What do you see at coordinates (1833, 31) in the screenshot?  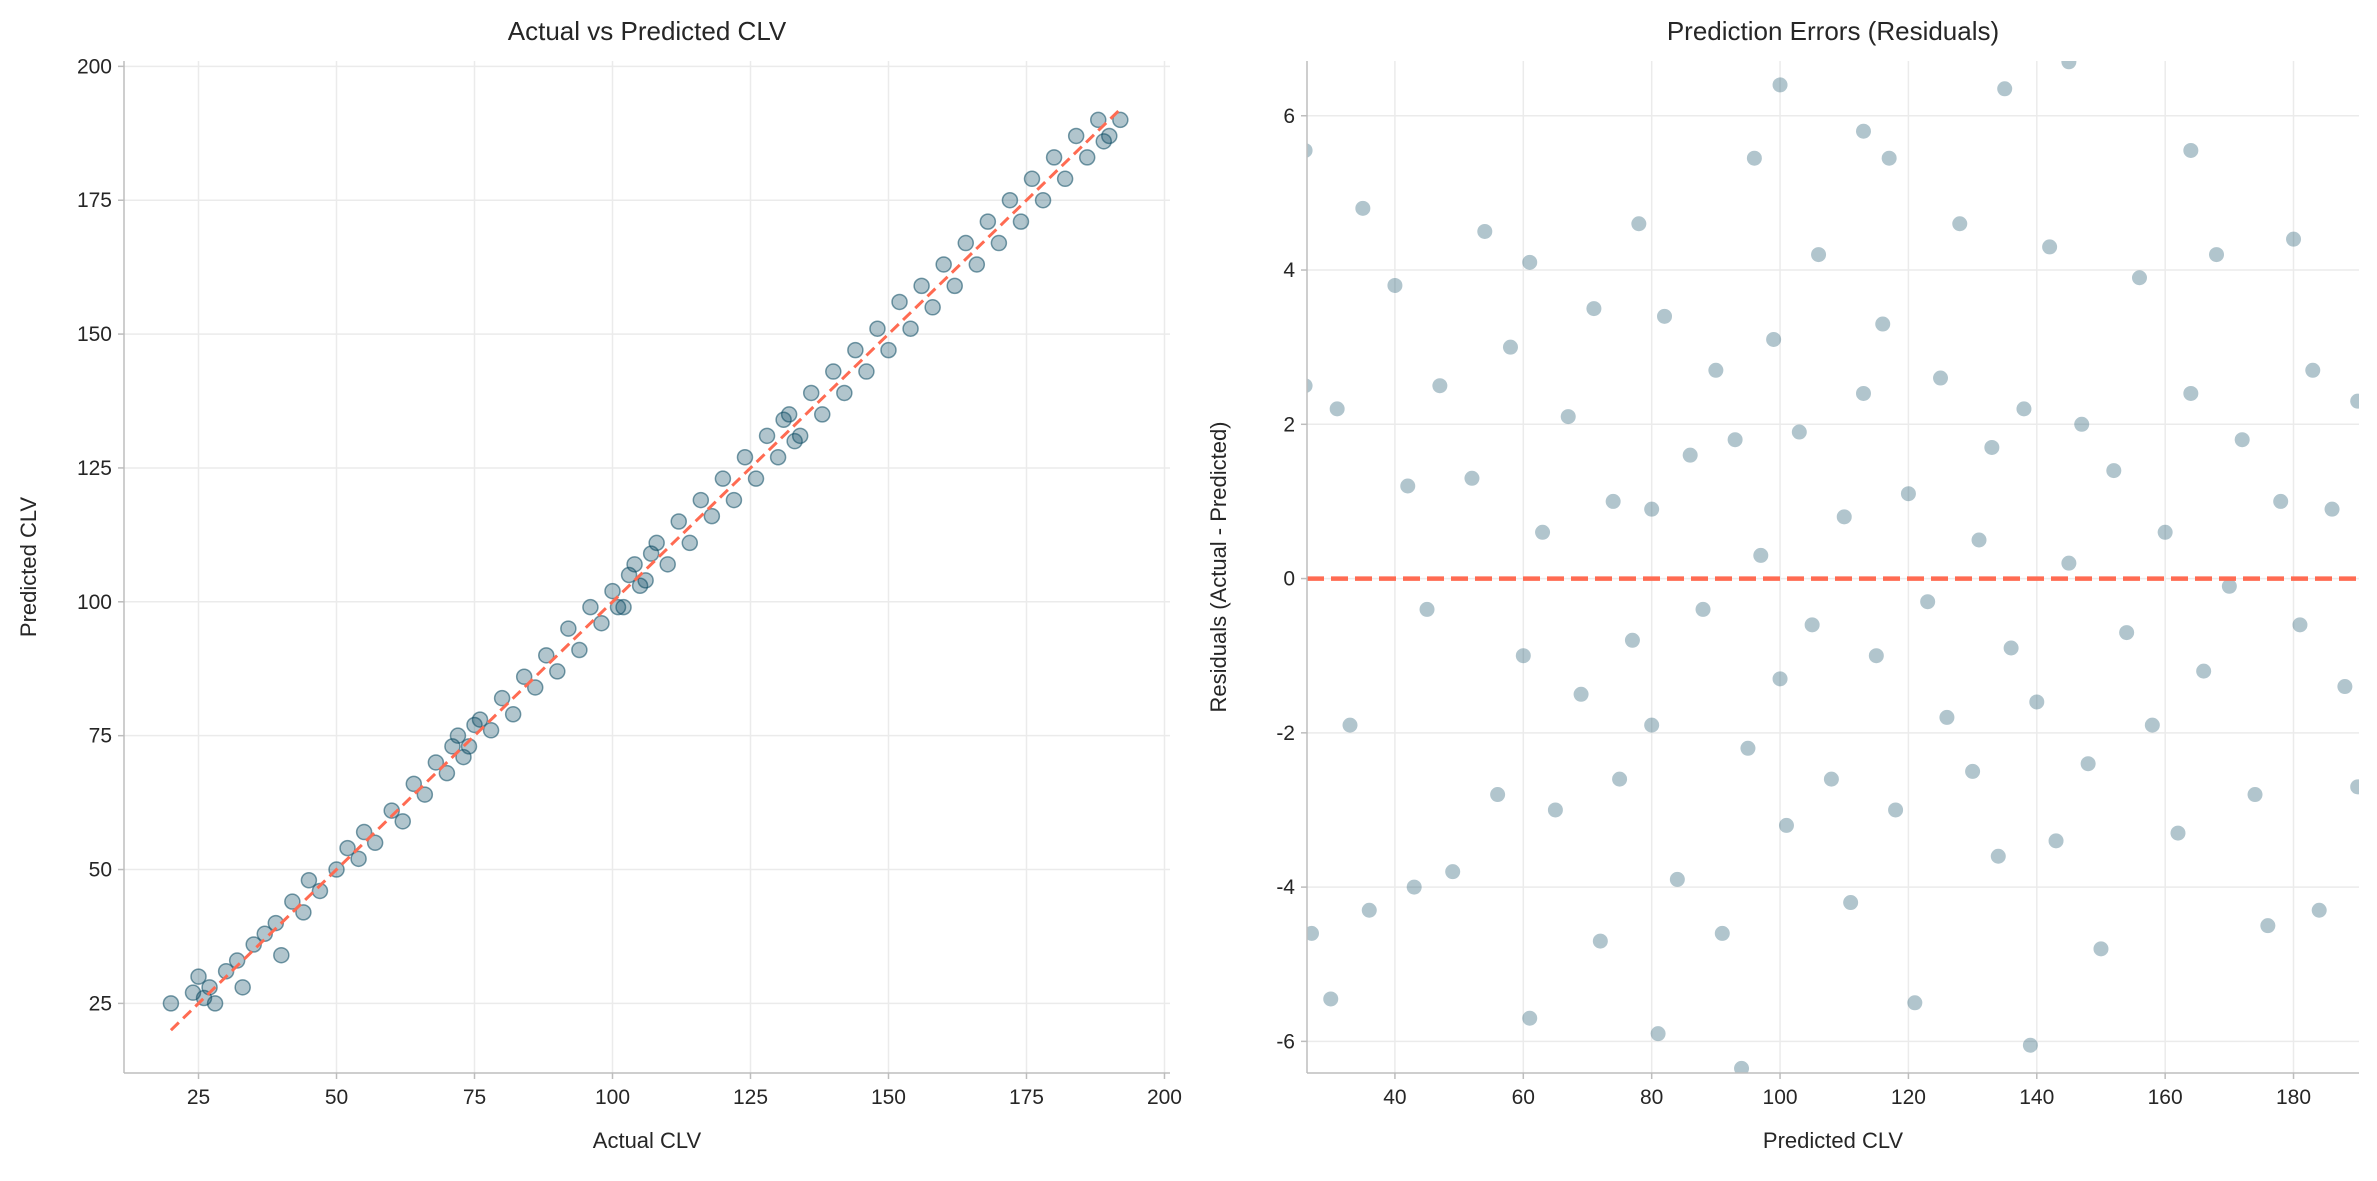 I see `chart-title: Prediction Errors (Residuals)` at bounding box center [1833, 31].